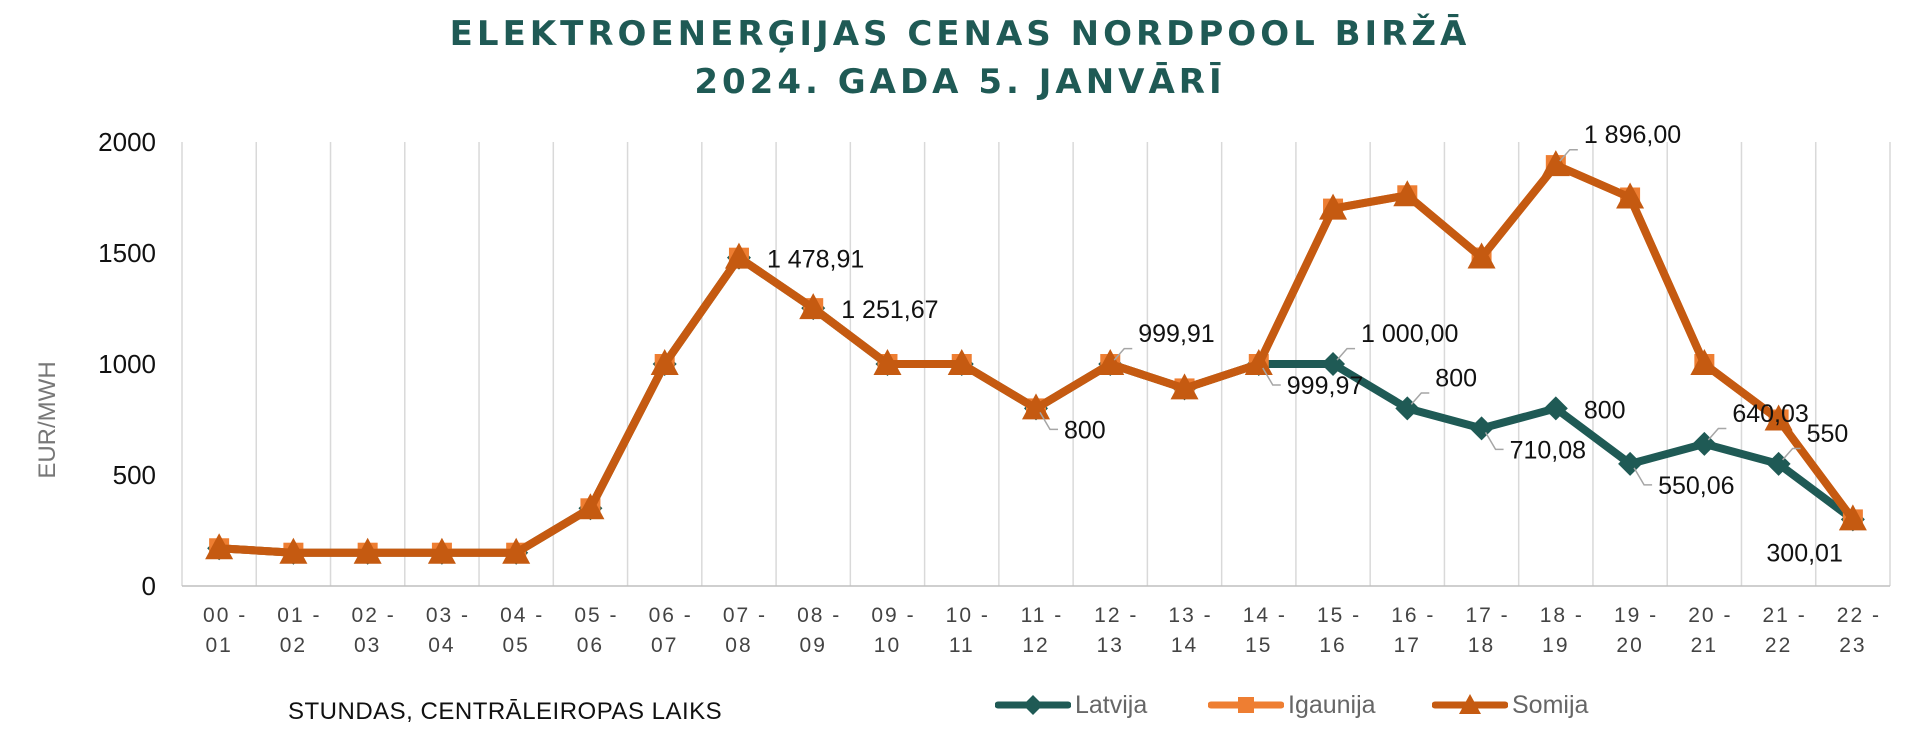 This screenshot has height=734, width=1920. I want to click on data-label: 550, so click(1828, 434).